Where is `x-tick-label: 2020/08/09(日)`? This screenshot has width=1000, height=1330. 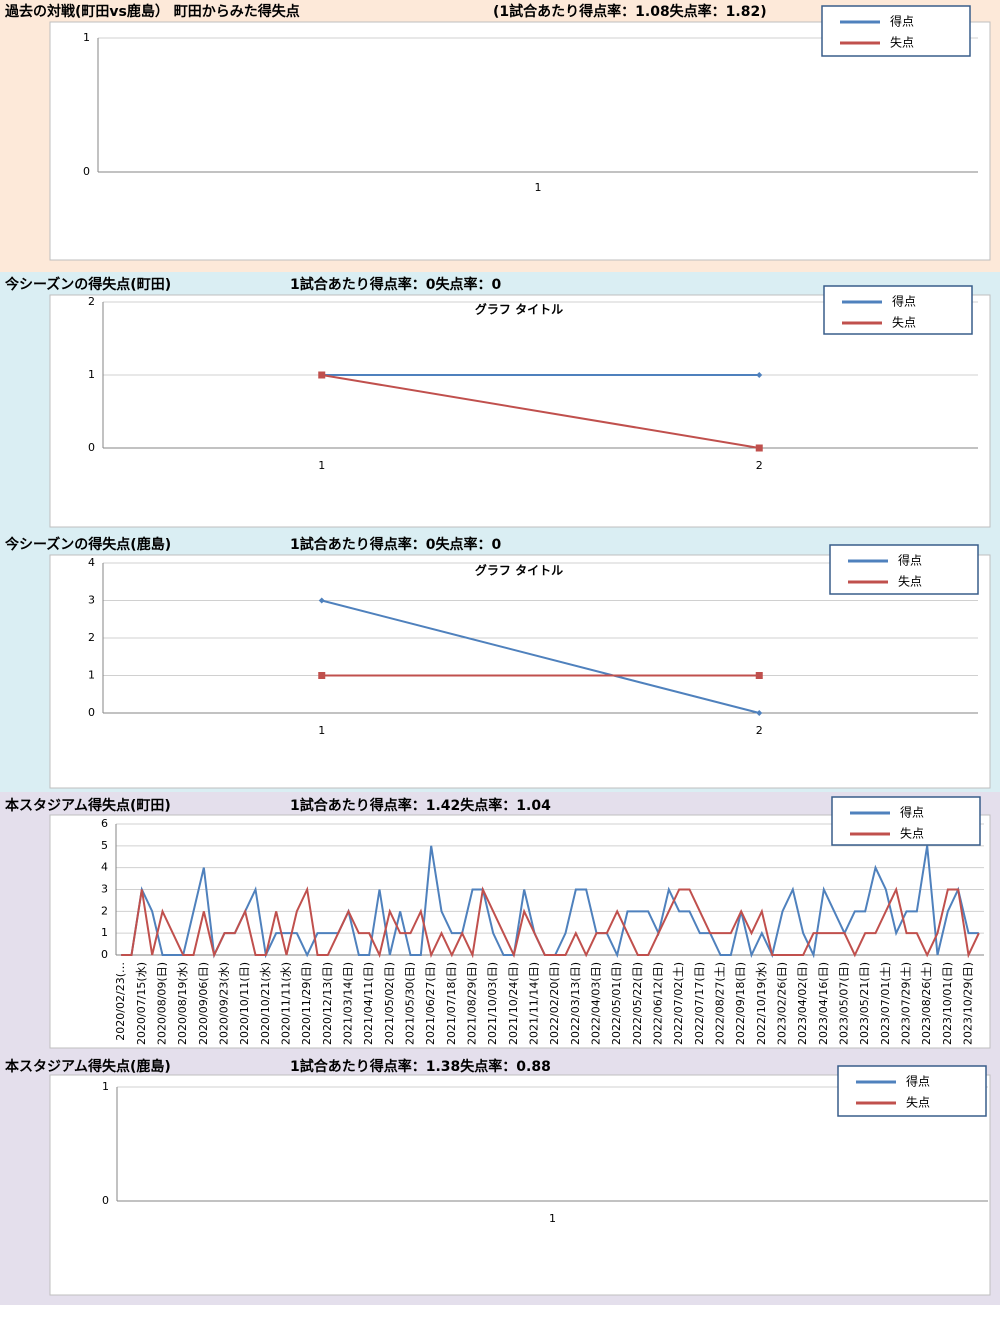 x-tick-label: 2020/08/09(日) is located at coordinates (162, 1003).